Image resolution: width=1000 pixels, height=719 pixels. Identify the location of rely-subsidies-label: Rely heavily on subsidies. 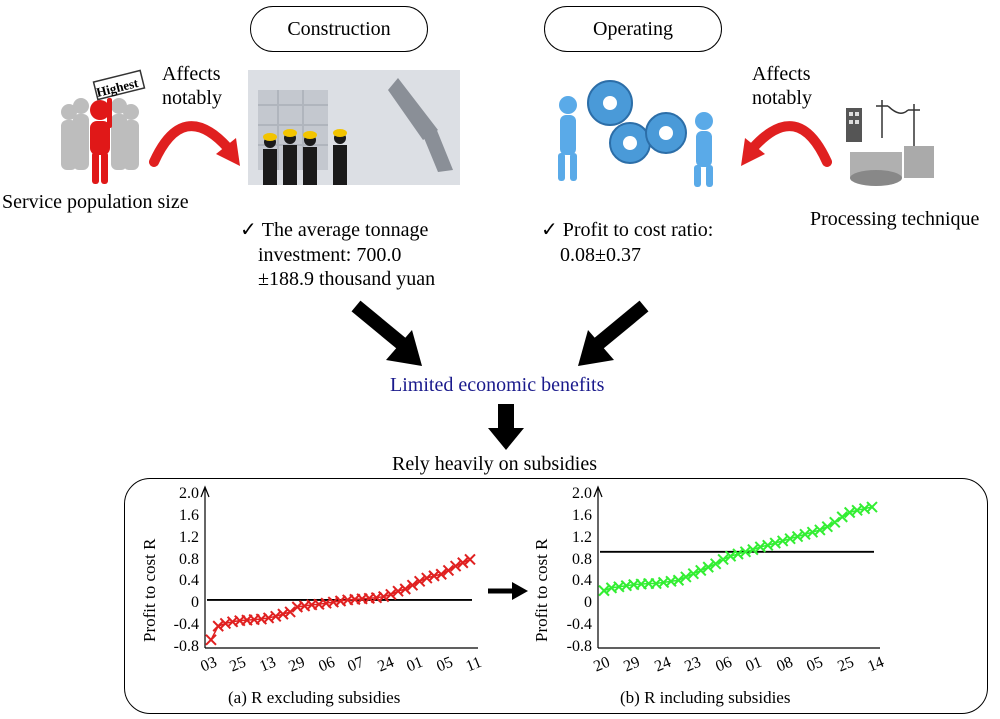
(494, 464).